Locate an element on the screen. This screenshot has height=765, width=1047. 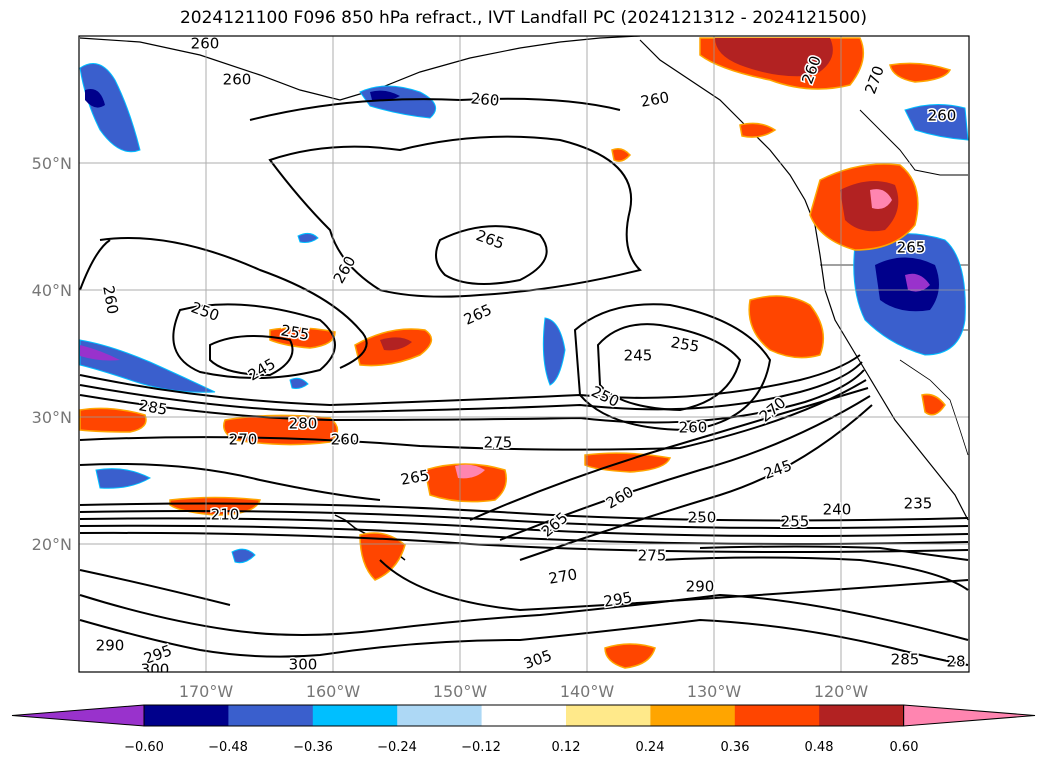
colorbar-tick: −0.36 is located at coordinates (313, 747).